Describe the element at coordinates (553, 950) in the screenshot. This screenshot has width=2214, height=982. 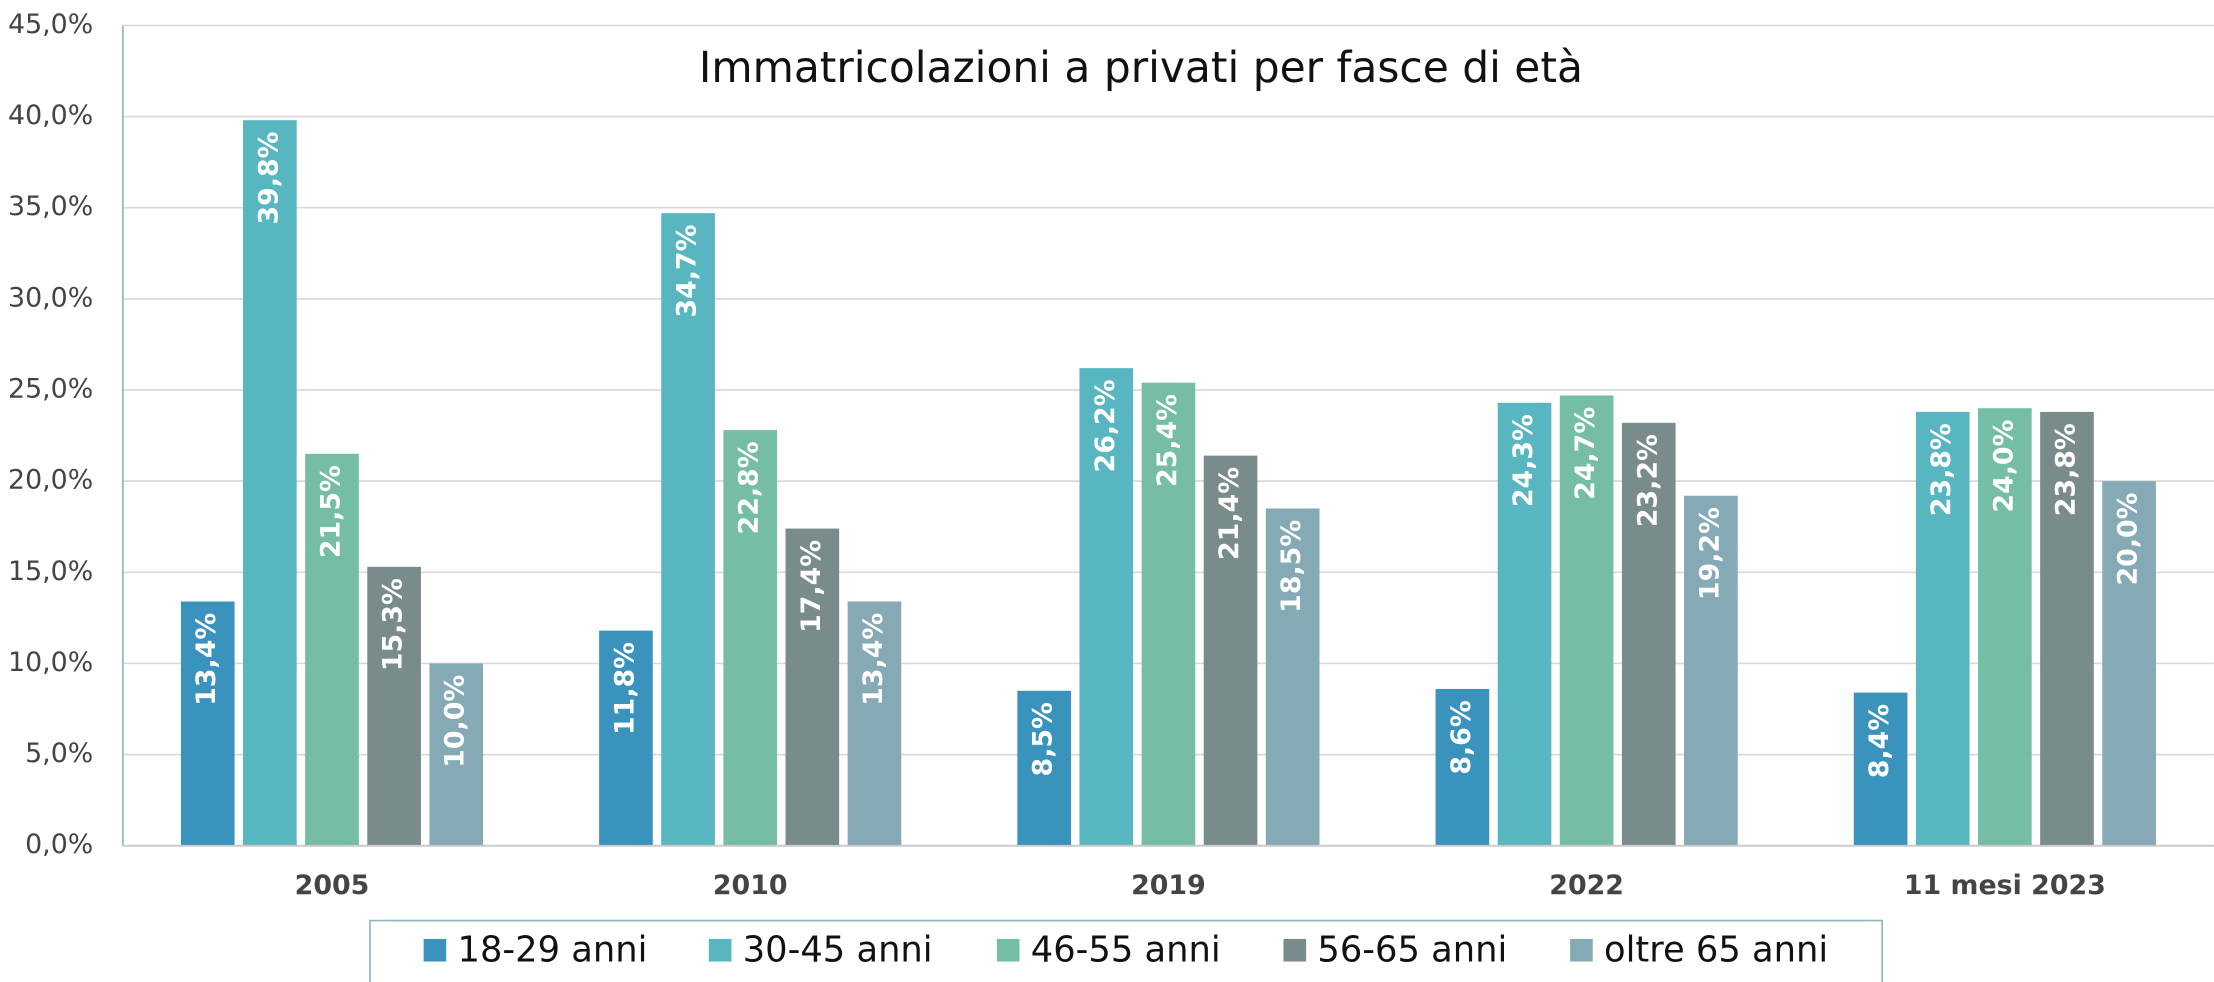
I see `legend-label: 18-29 anni` at that location.